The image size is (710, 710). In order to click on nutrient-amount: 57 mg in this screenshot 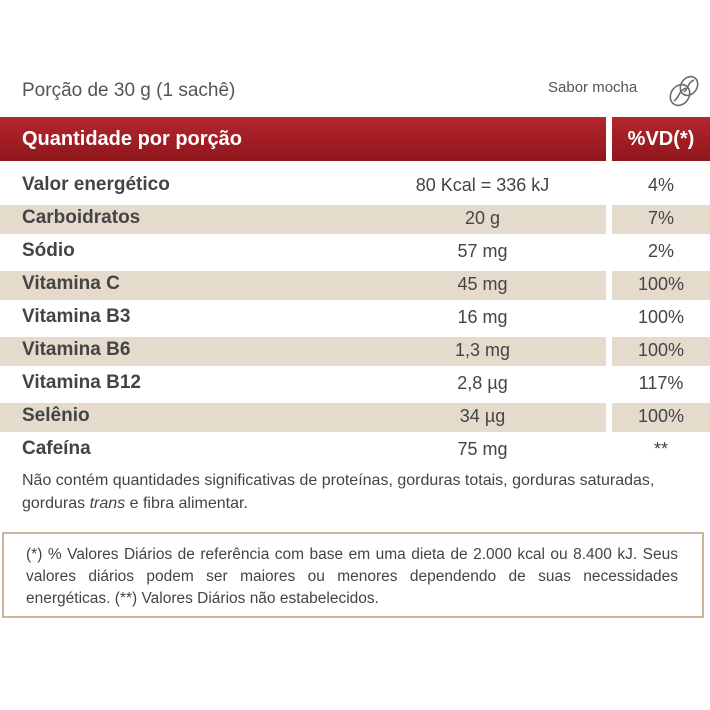, I will do `click(482, 251)`.